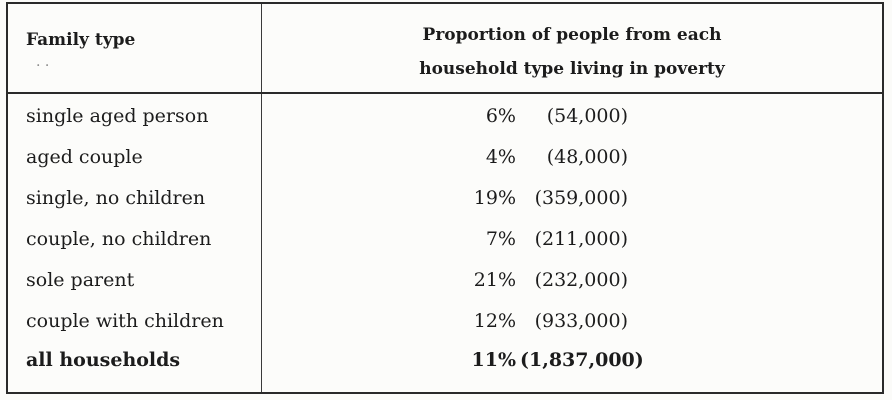 The width and height of the screenshot is (892, 400). What do you see at coordinates (125, 321) in the screenshot?
I see `row-label: couple with children` at bounding box center [125, 321].